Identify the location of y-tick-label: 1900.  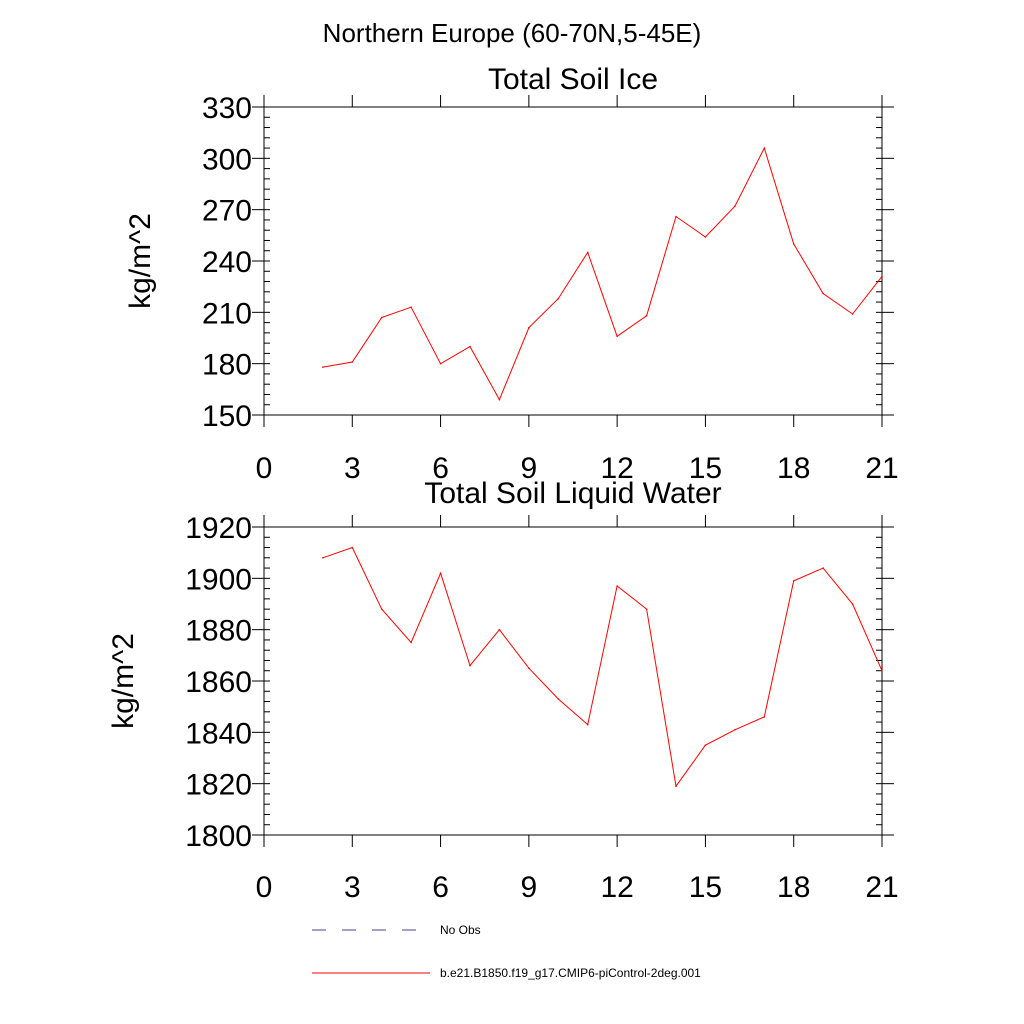
(218, 579).